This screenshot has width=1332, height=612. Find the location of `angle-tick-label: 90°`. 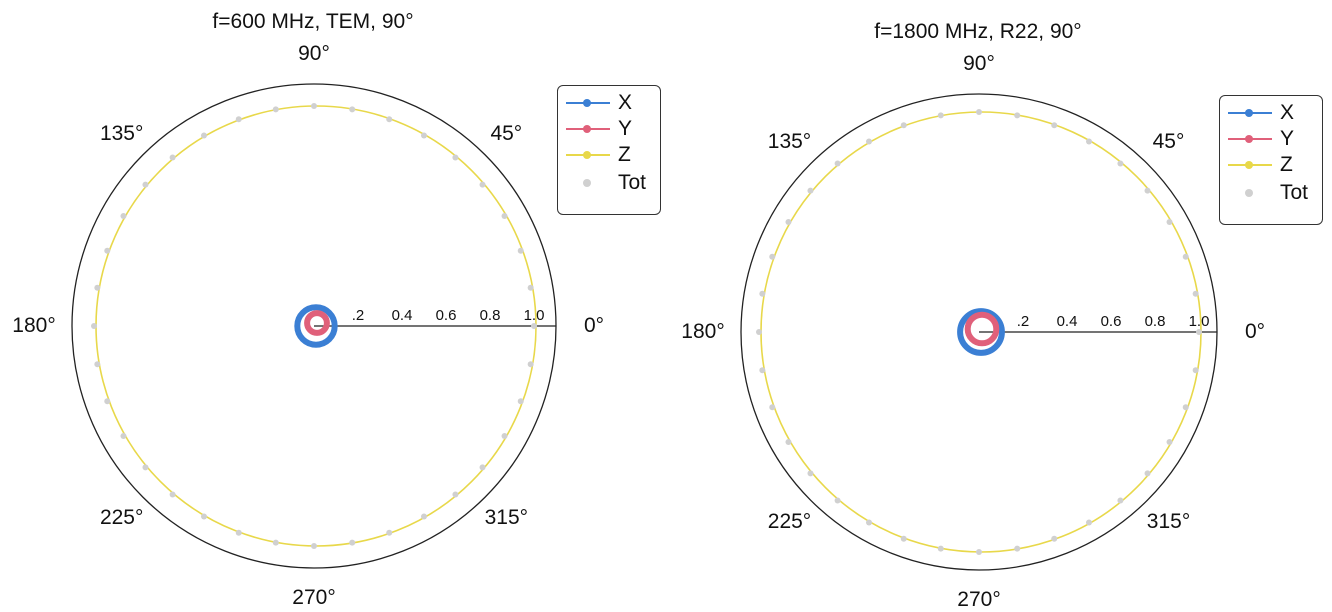

angle-tick-label: 90° is located at coordinates (314, 53).